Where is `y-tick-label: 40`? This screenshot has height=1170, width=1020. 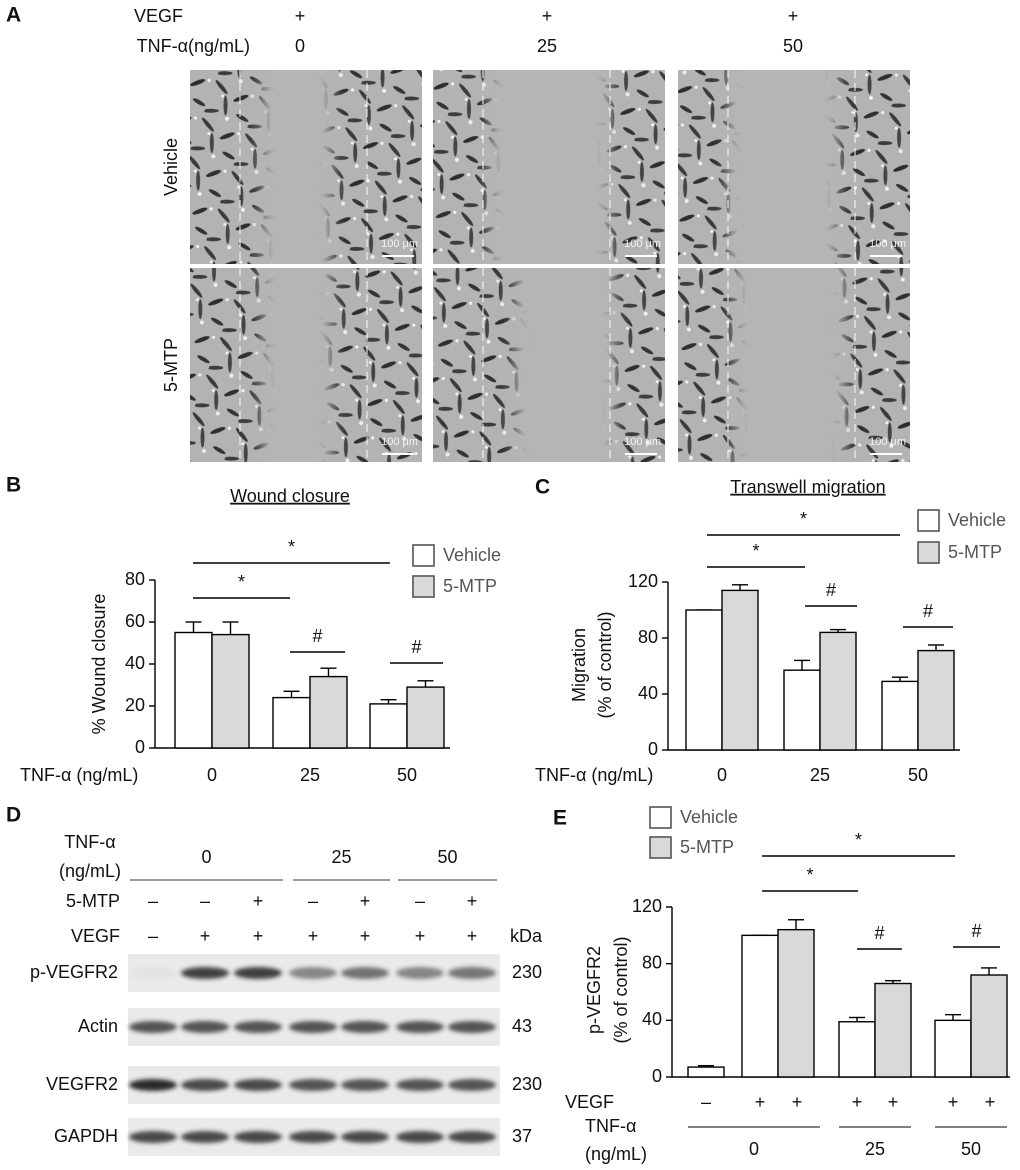 y-tick-label: 40 is located at coordinates (648, 693).